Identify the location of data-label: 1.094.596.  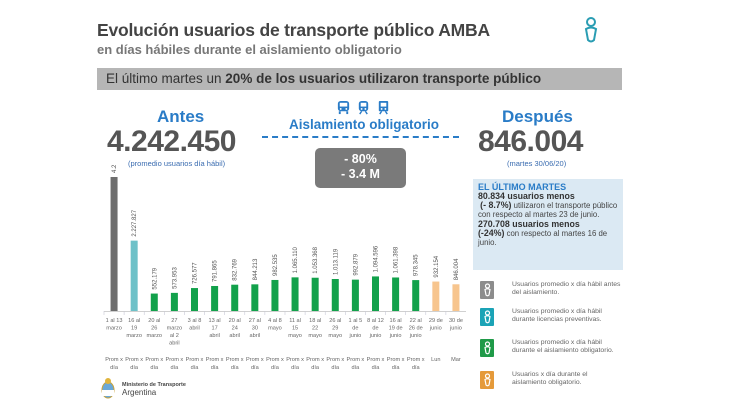
(377, 258).